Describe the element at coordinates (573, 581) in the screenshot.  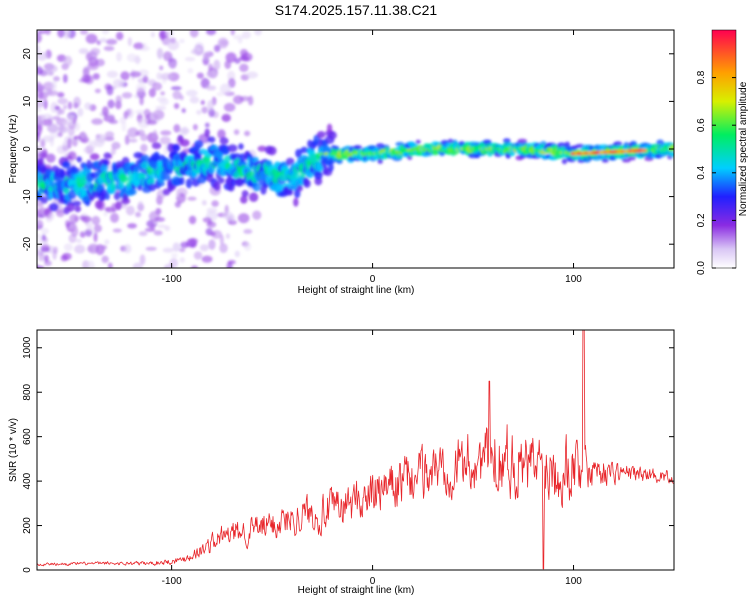
I see `snr-x-tick-label: 100` at that location.